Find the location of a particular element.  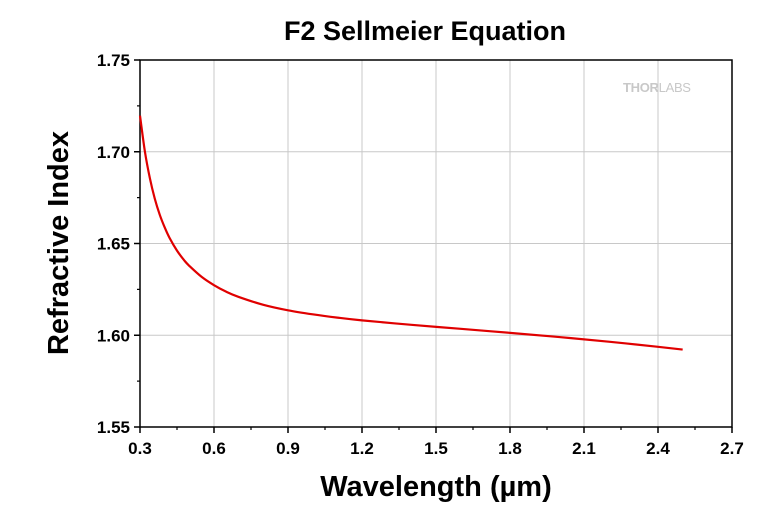

y-axis-tick-labels: 1.55 1.60 1.65 1.70 1.75 is located at coordinates (113, 244).